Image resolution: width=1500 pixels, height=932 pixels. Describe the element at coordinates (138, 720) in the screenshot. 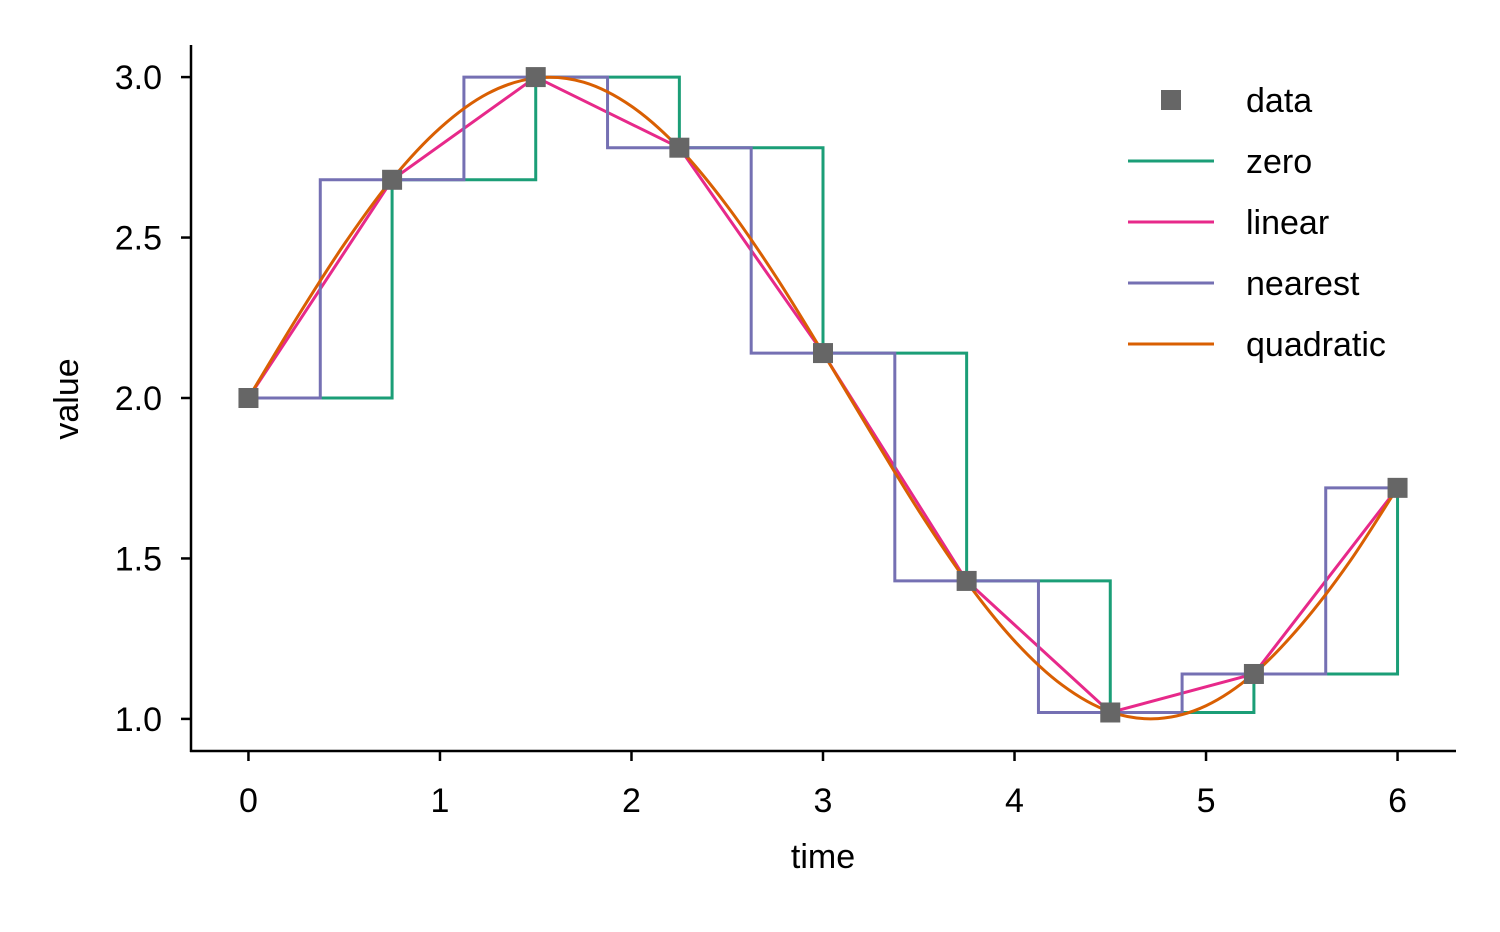

I see `y-tick-label: 1.0` at that location.